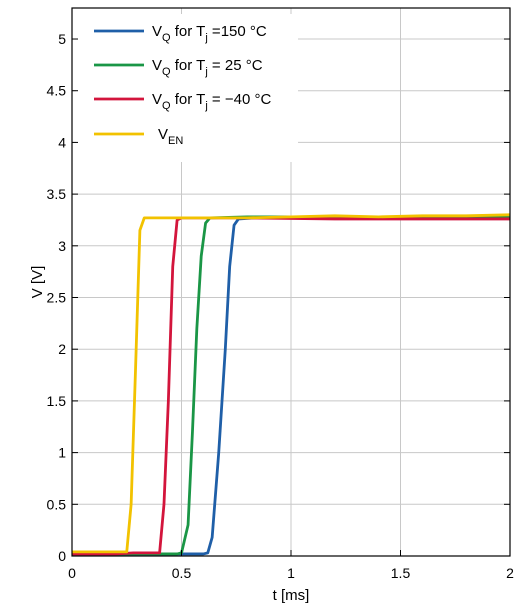 The image size is (519, 611). I want to click on y-tick-label: 0, so click(62, 556).